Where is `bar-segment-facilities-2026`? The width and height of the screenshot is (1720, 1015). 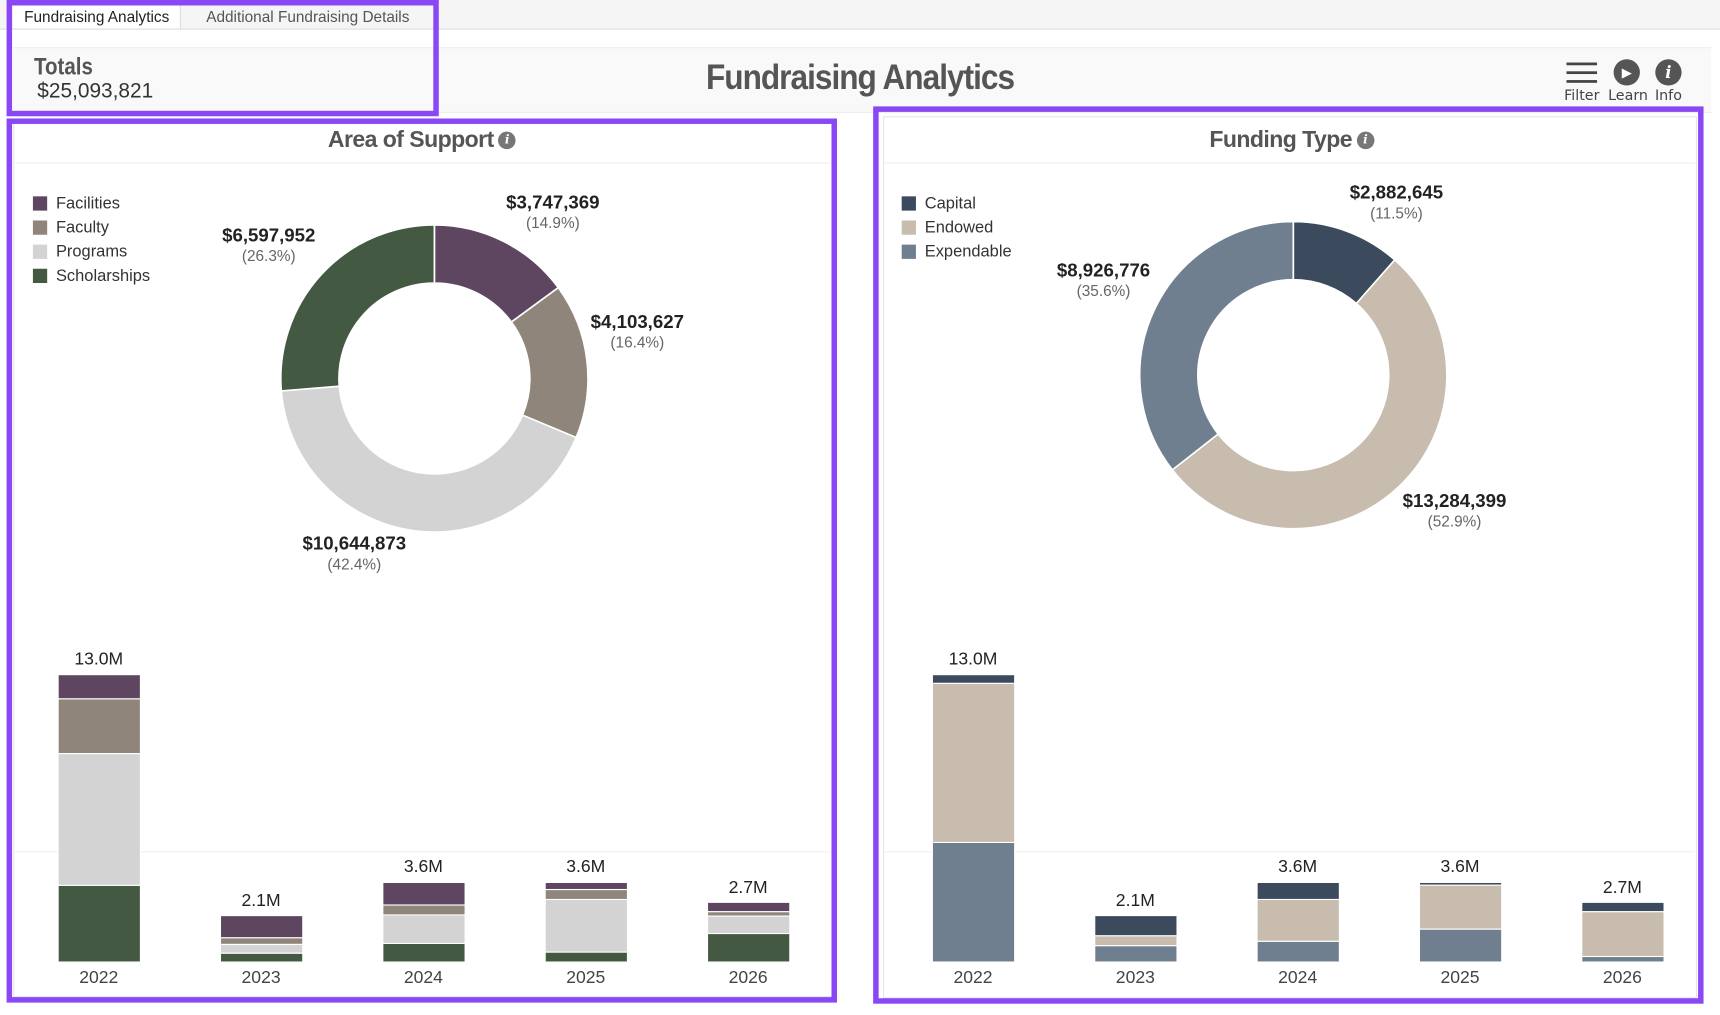
bar-segment-facilities-2026 is located at coordinates (748, 907).